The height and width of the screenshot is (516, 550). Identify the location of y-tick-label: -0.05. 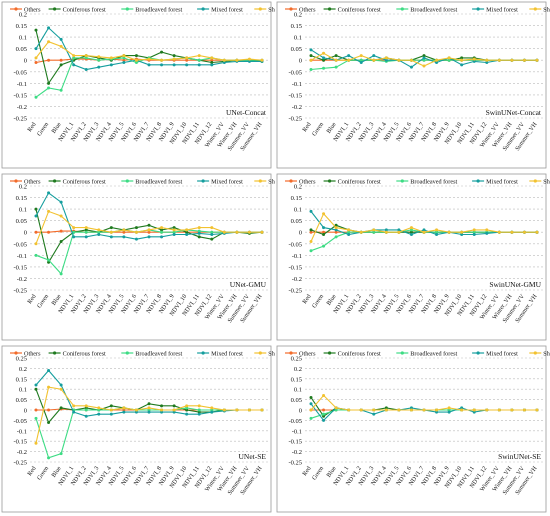
(20, 72).